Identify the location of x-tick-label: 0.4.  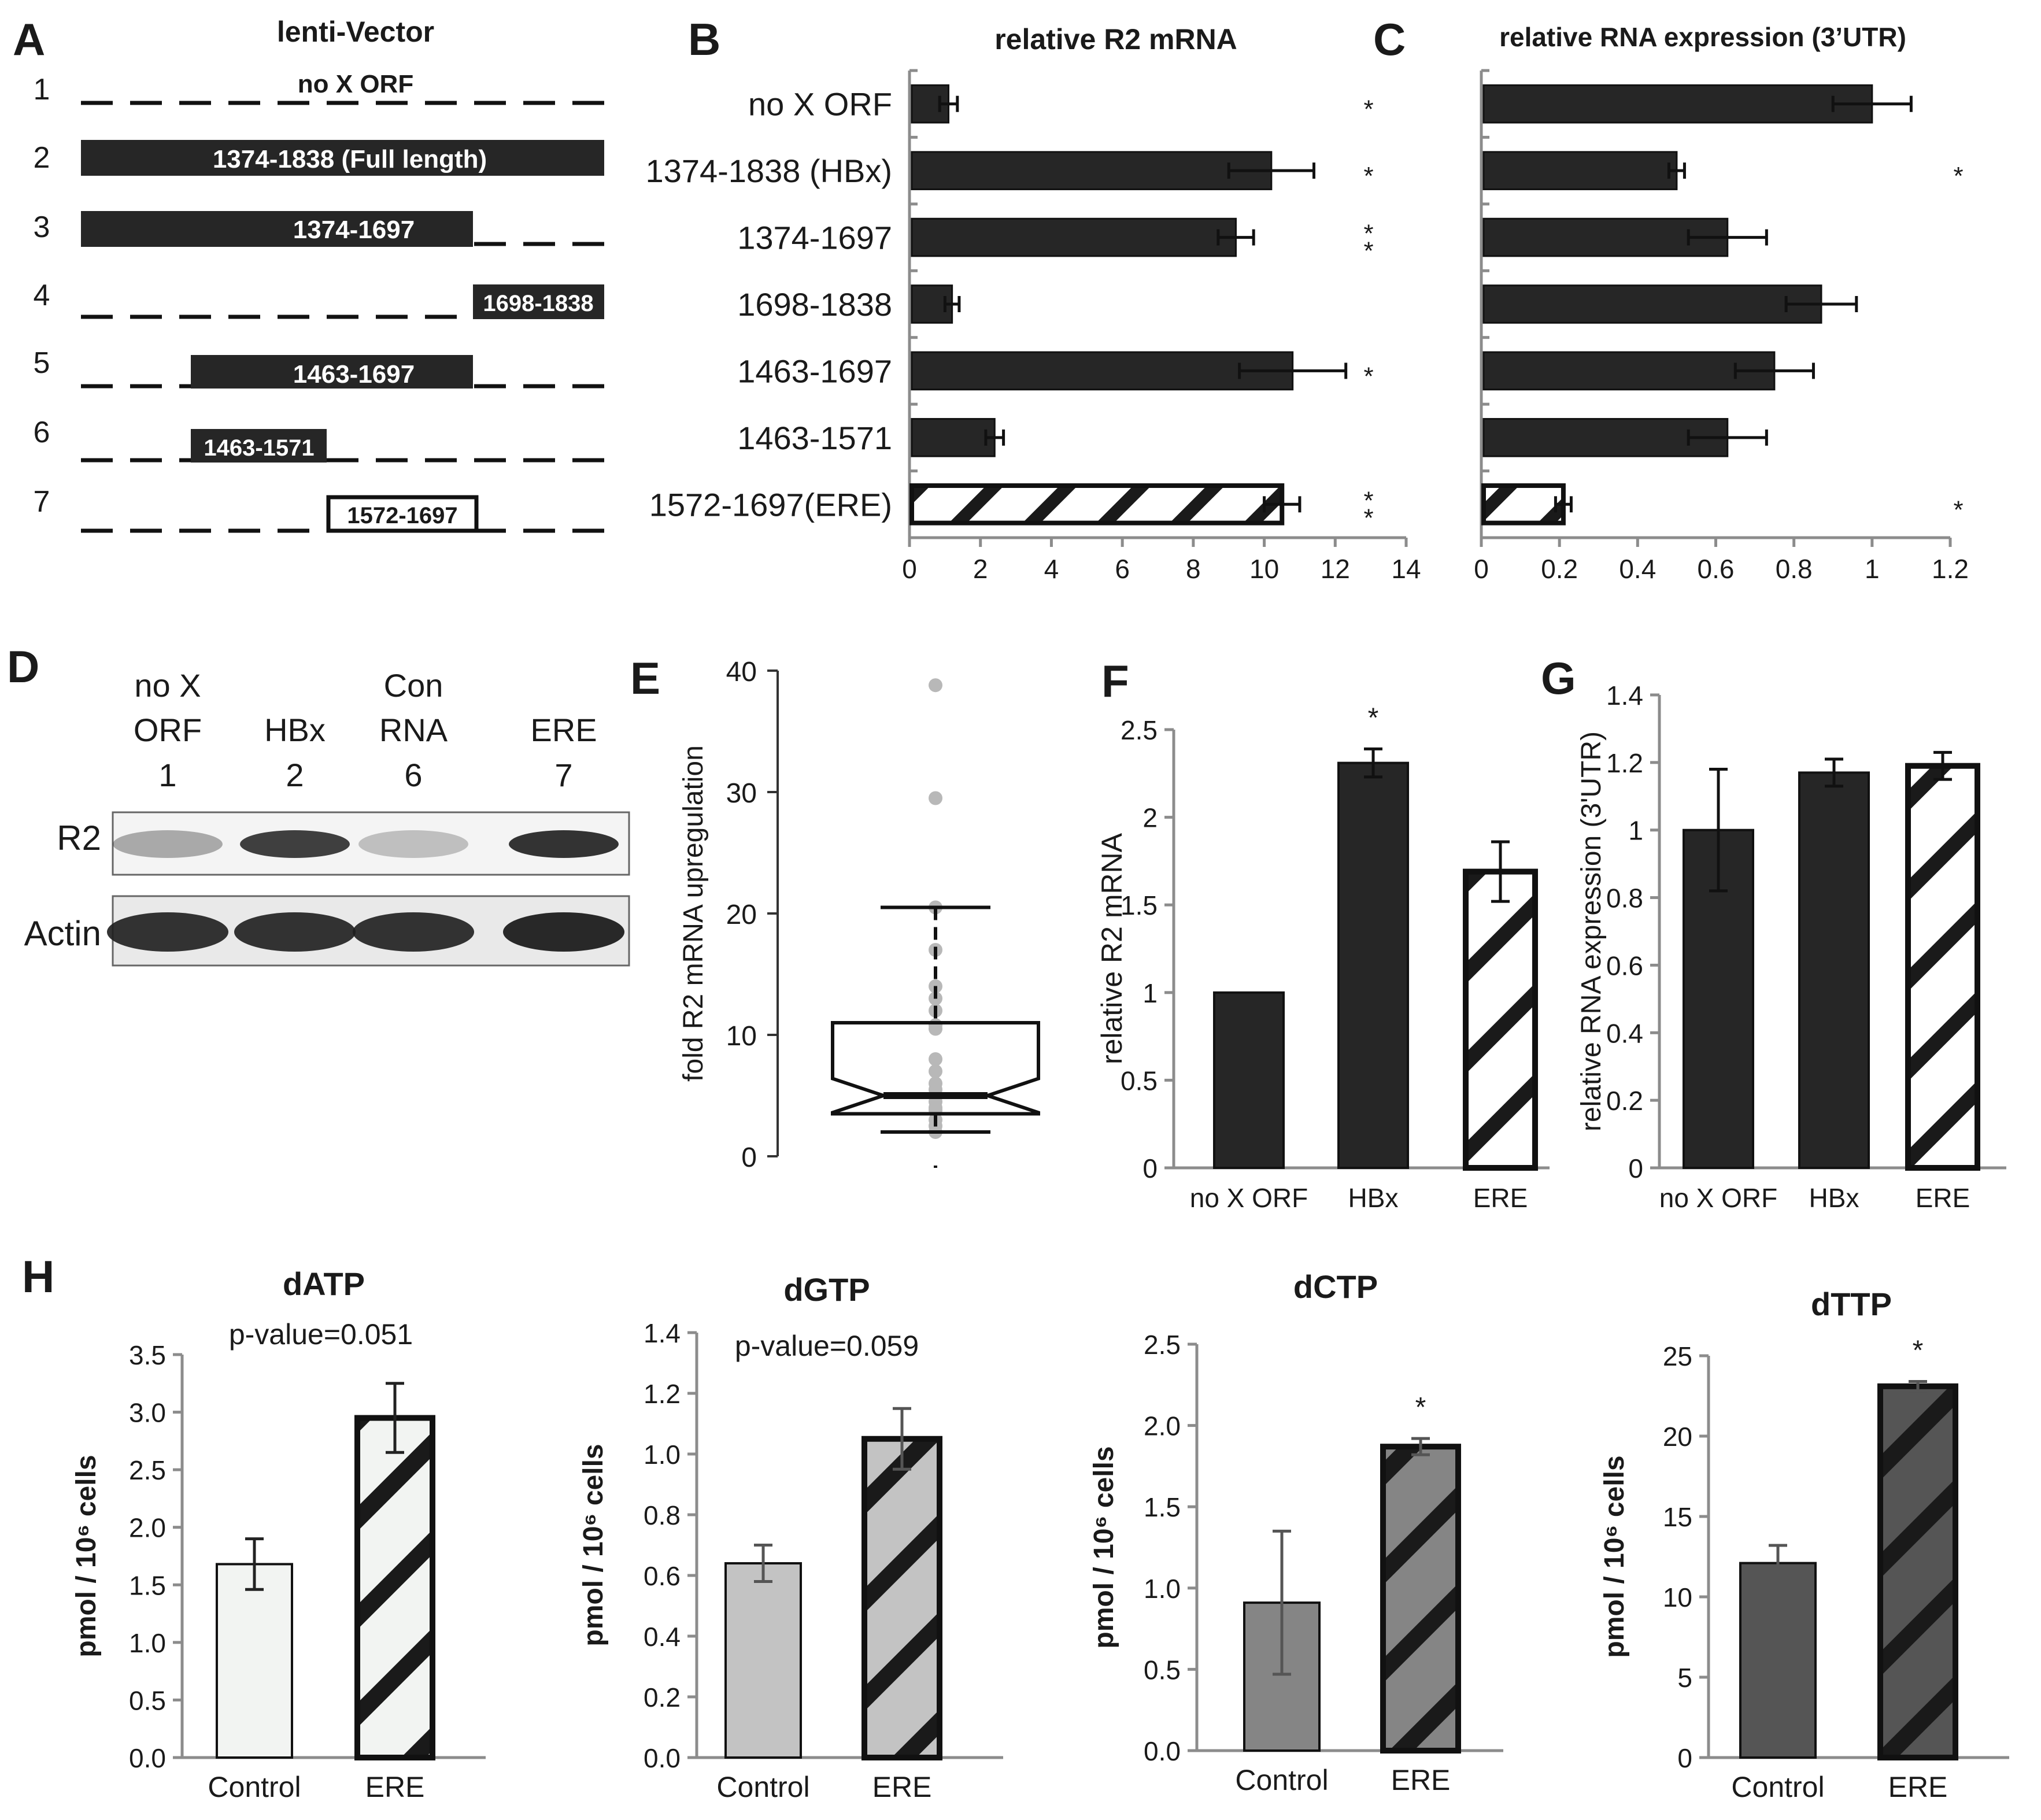
(1638, 569).